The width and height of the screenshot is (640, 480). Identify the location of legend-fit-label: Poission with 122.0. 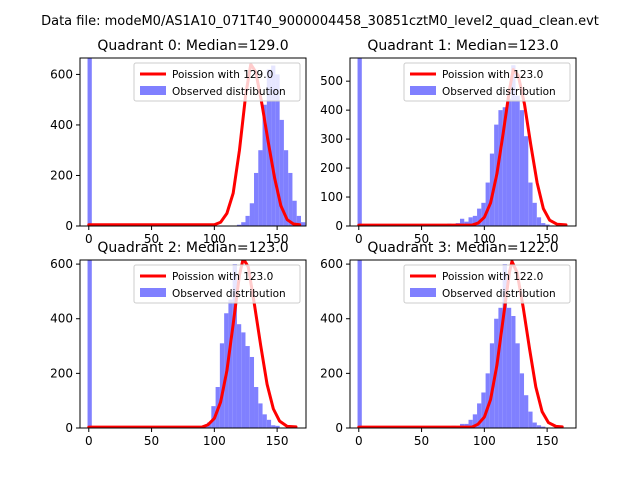
(492, 277).